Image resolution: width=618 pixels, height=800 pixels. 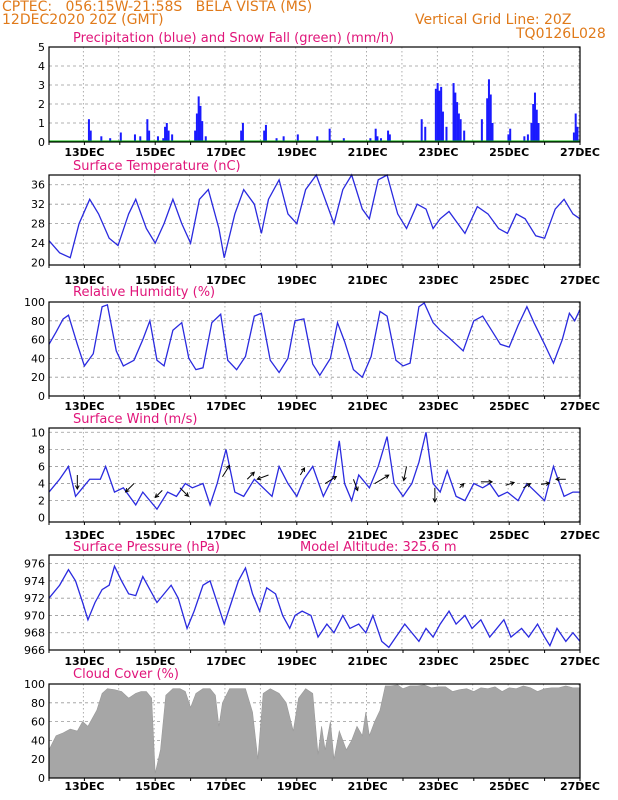 What do you see at coordinates (126, 674) in the screenshot?
I see `panel-title: Cloud Cover (%)` at bounding box center [126, 674].